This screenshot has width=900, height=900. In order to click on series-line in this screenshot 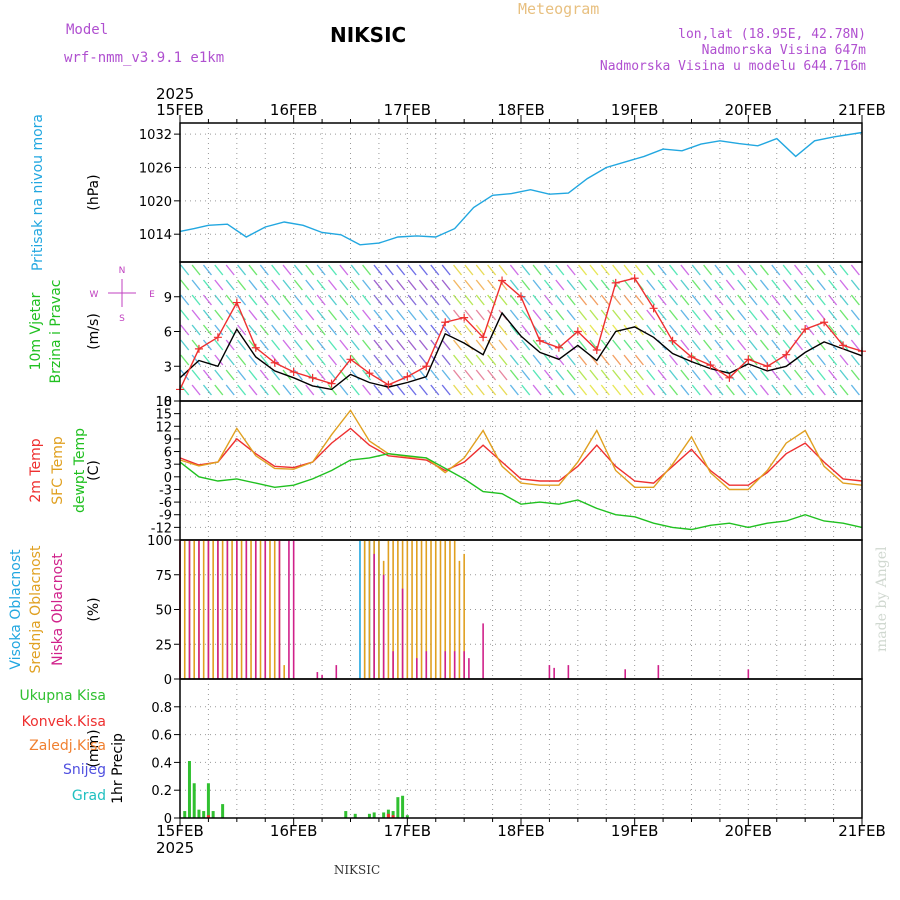, I will do `click(521, 450)`.